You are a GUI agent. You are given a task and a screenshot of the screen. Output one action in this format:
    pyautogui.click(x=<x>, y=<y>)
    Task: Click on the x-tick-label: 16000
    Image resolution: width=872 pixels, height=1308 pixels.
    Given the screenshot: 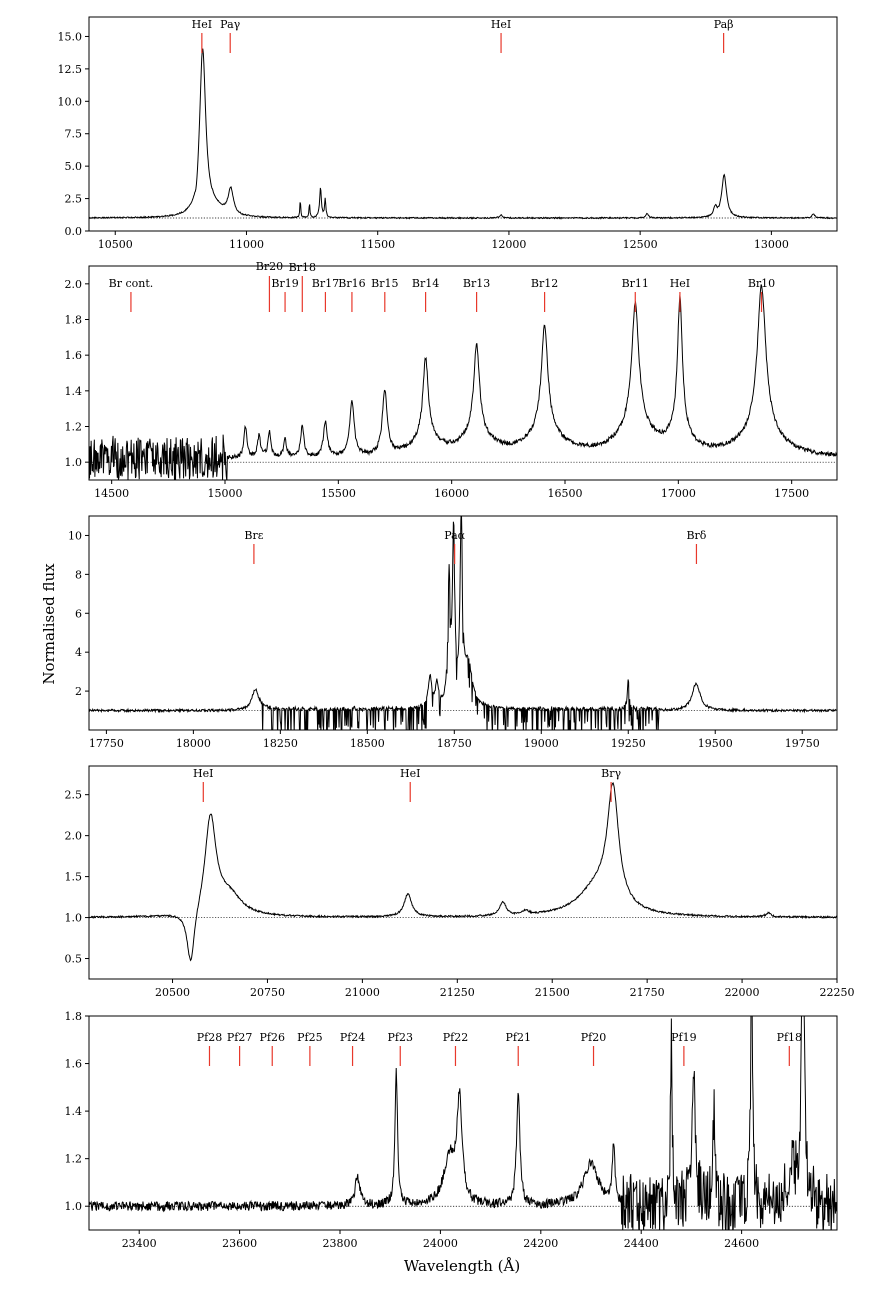 What is the action you would take?
    pyautogui.click(x=451, y=493)
    